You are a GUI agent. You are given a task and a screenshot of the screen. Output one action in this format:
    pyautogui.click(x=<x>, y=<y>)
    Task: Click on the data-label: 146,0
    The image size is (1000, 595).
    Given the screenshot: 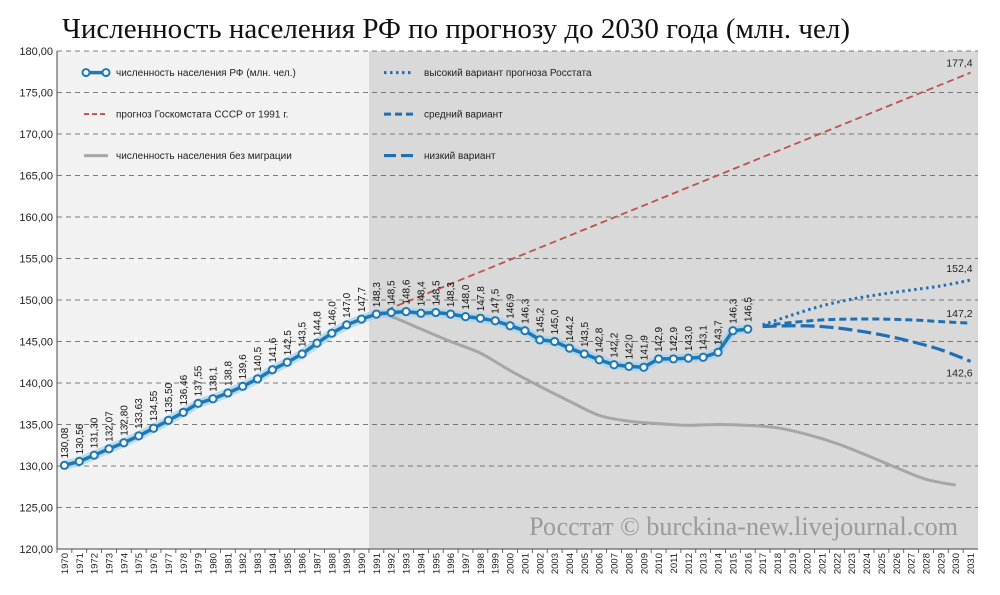 What is the action you would take?
    pyautogui.click(x=332, y=313)
    